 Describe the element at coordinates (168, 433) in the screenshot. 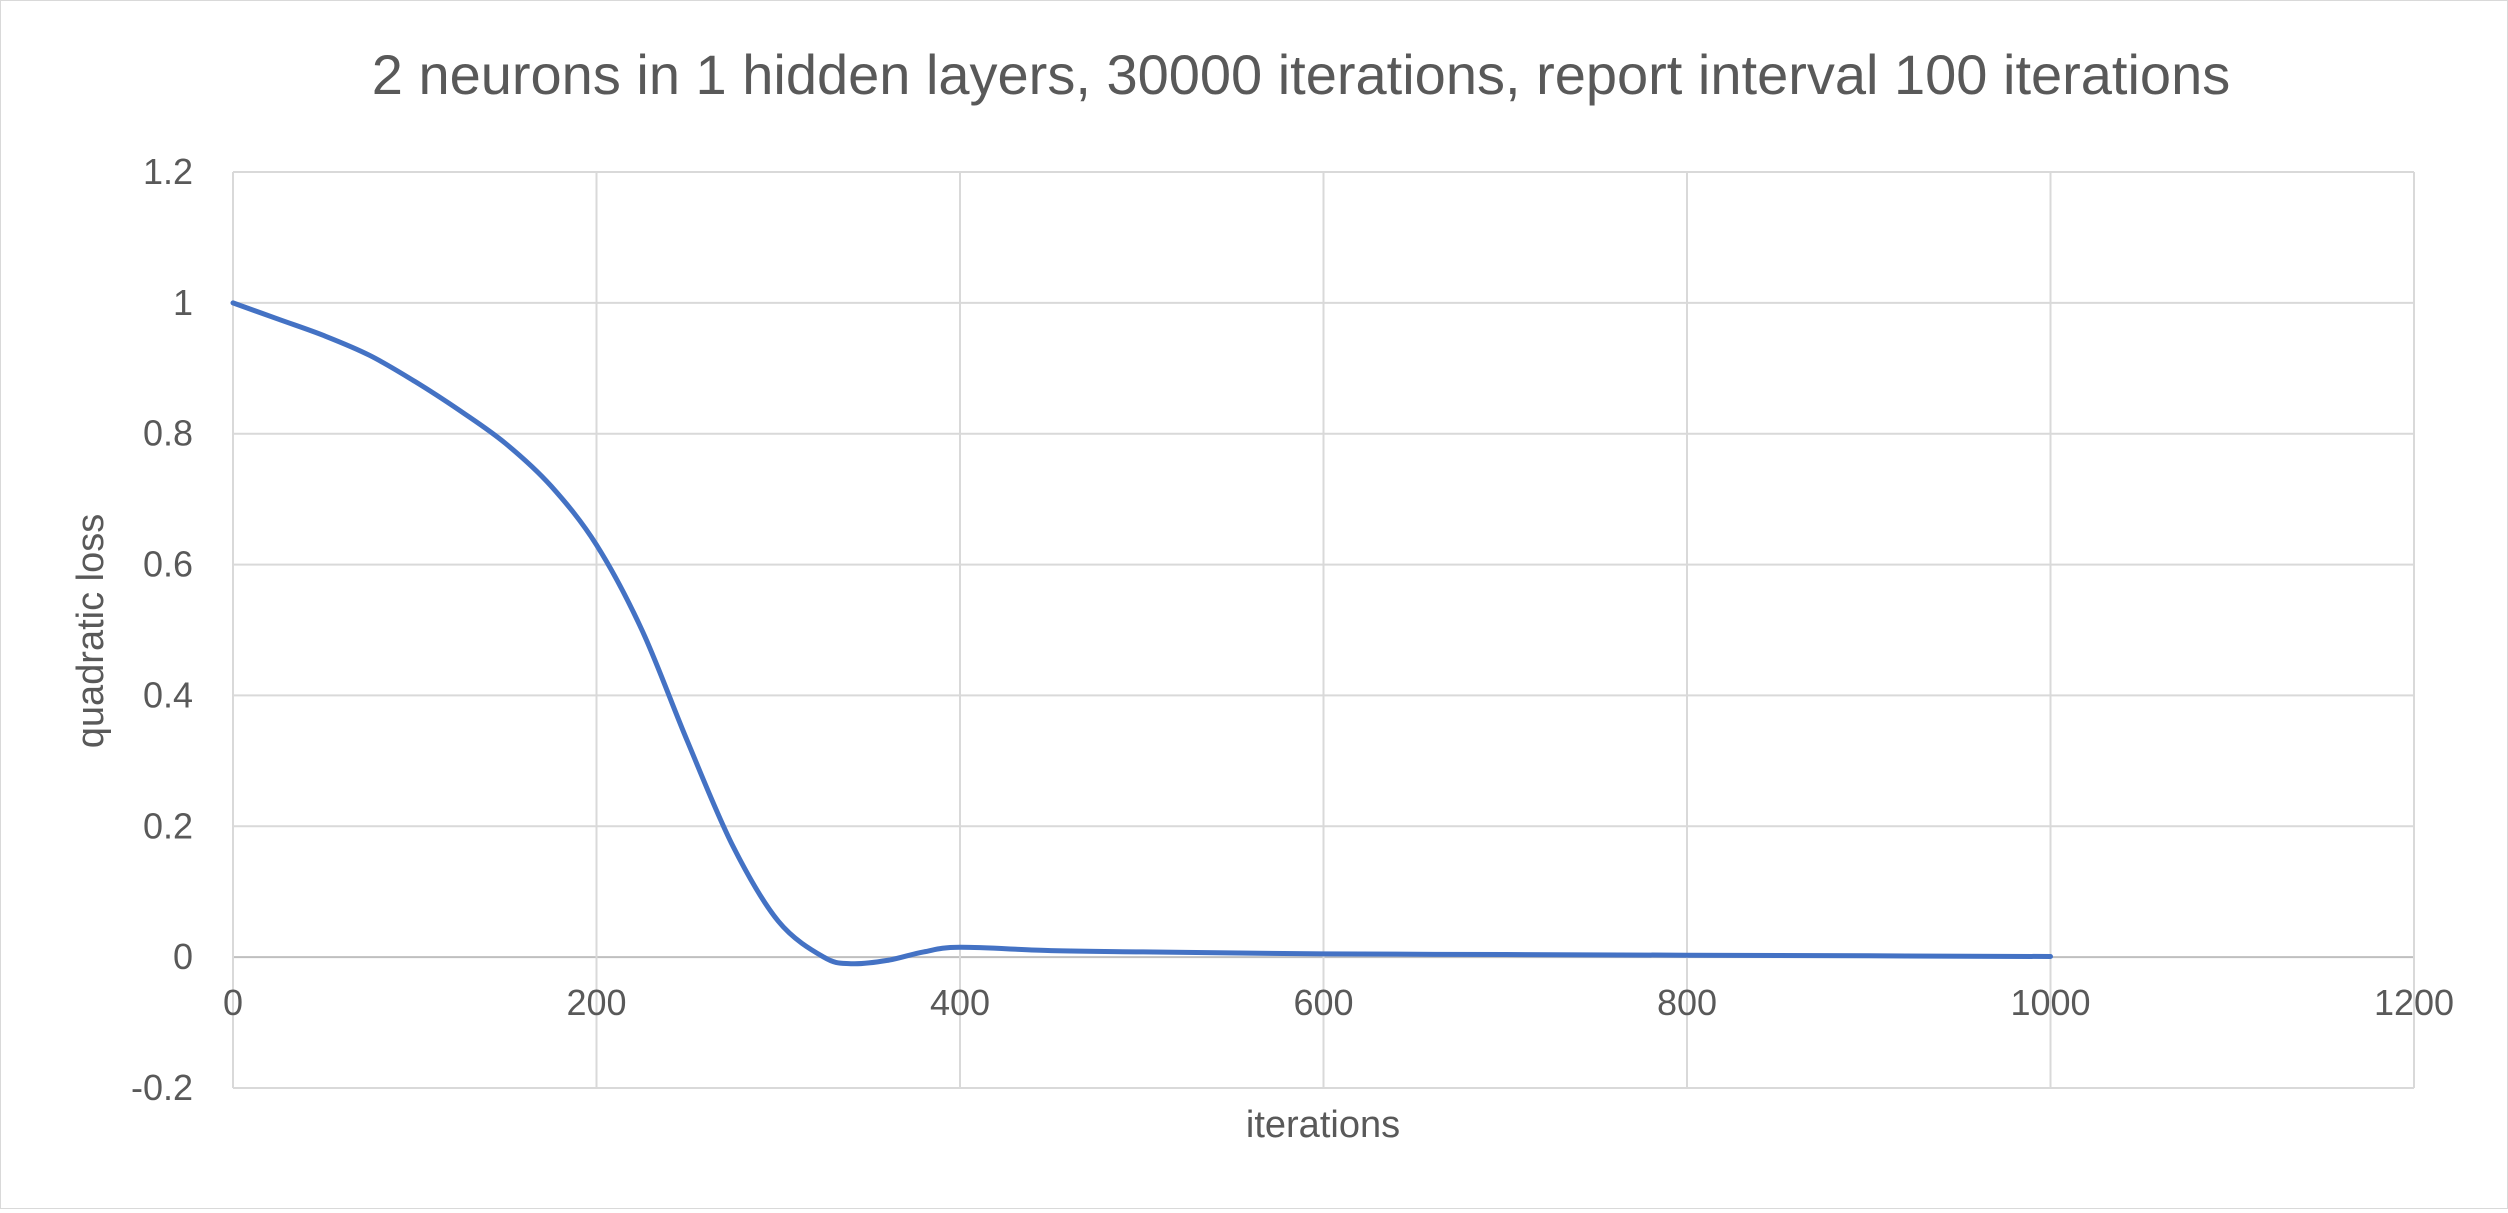

I see `y-tick-label: 0.8` at that location.